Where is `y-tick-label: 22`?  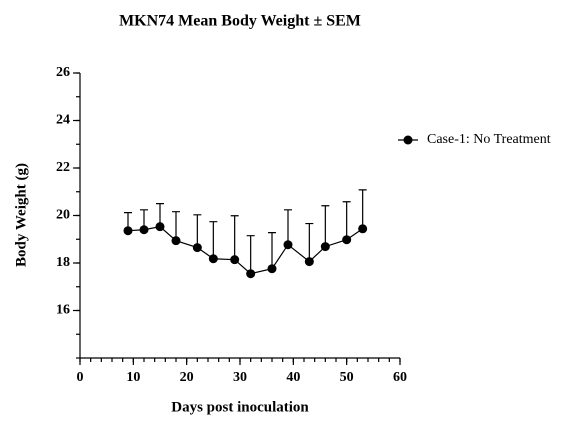
y-tick-label: 22 is located at coordinates (63, 167).